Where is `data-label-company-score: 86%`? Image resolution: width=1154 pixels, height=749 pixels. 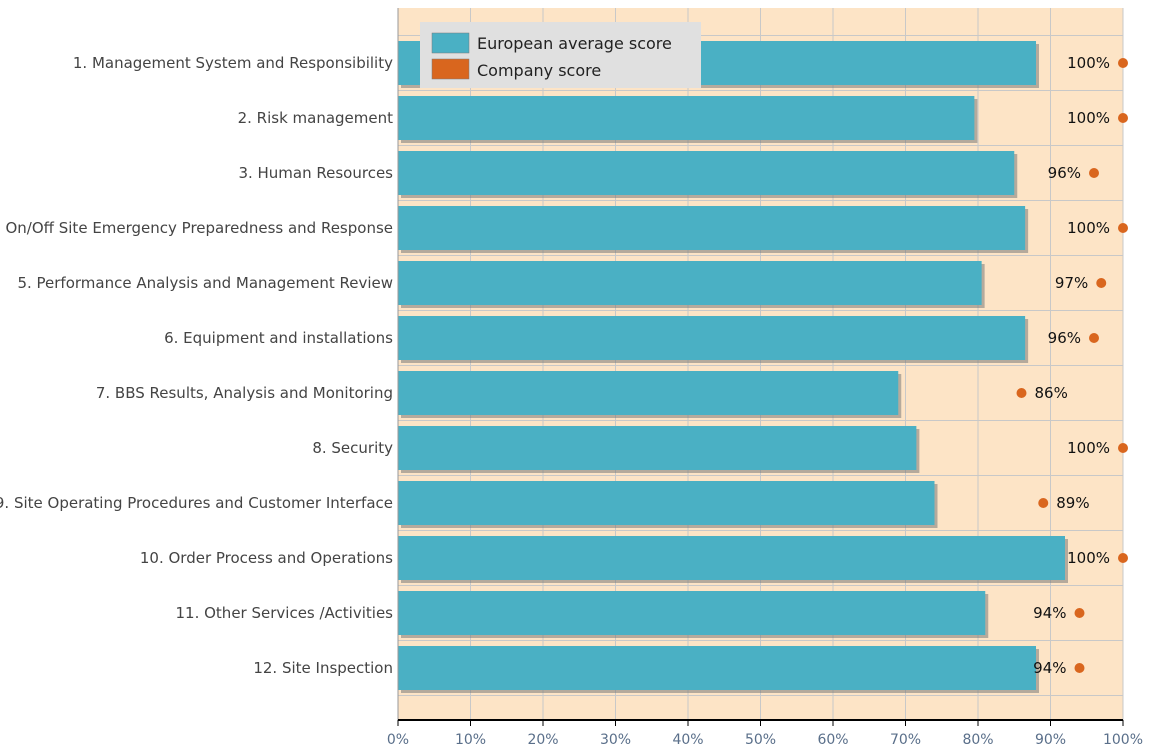
data-label-company-score: 86% is located at coordinates (1051, 393).